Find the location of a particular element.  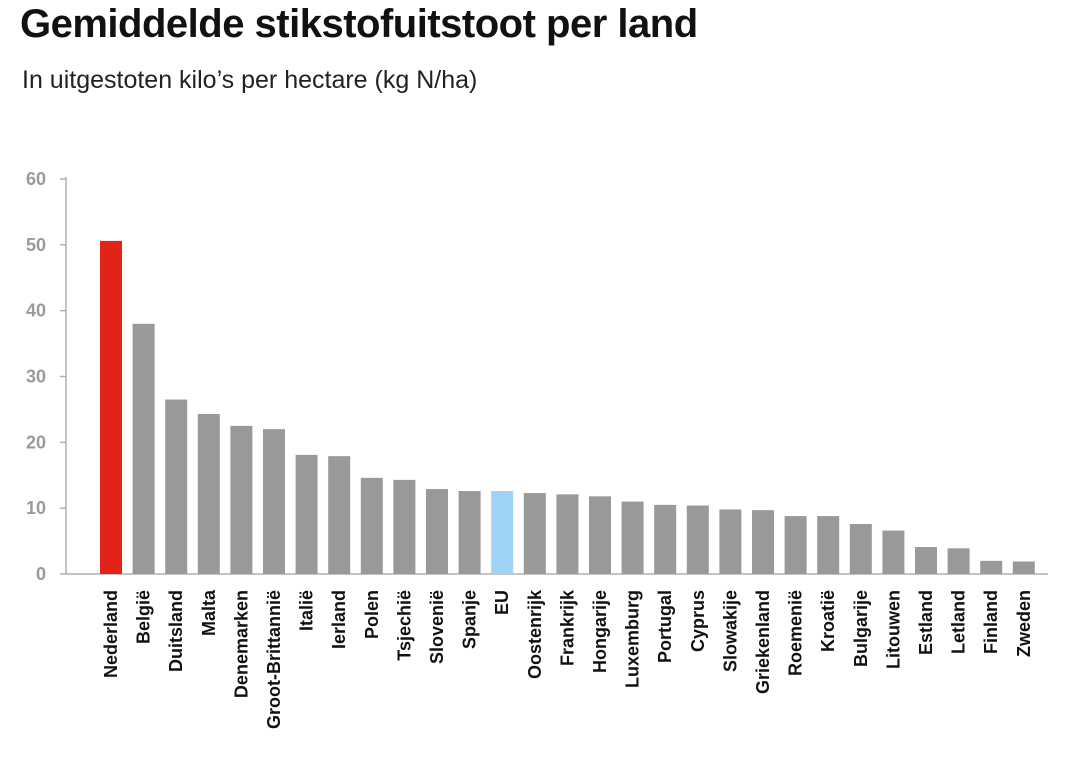

x-tick-label: Malta is located at coordinates (209, 612).